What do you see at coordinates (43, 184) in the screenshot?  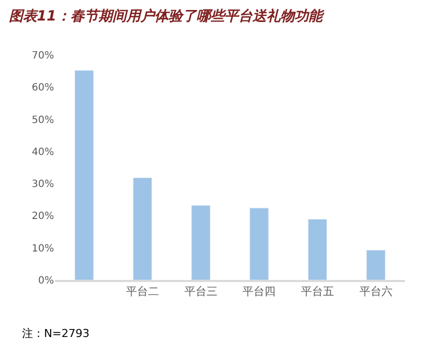 I see `y-tick-label: 30%` at bounding box center [43, 184].